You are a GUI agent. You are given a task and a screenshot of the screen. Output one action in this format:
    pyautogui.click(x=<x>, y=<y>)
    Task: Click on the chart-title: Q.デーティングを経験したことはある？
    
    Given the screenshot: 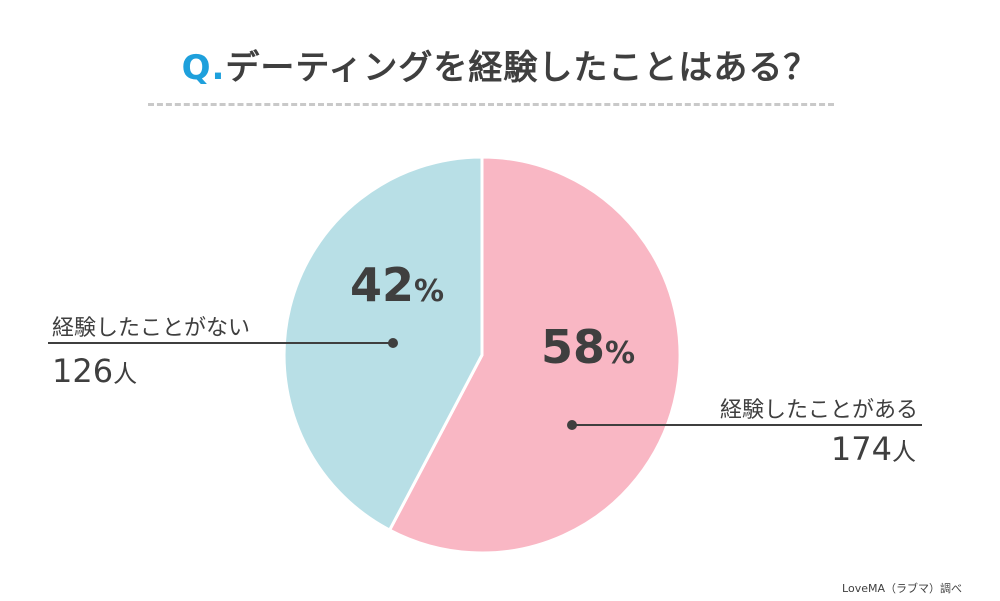 What is the action you would take?
    pyautogui.click(x=500, y=64)
    